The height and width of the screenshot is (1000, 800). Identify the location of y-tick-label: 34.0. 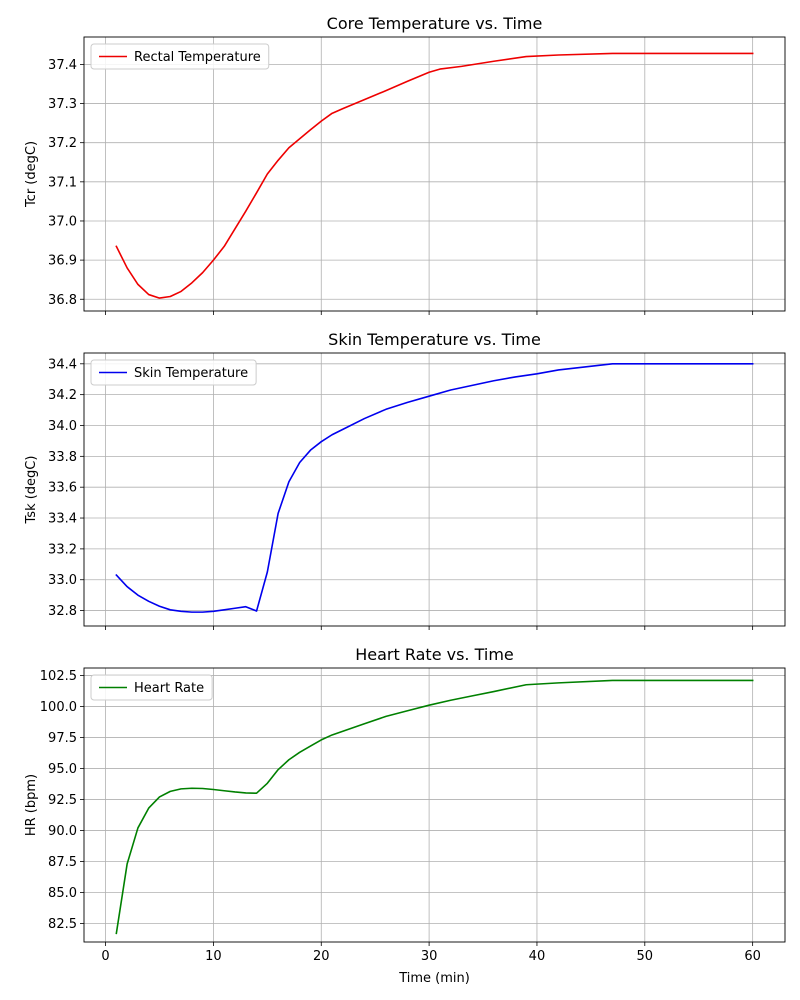
(62, 426).